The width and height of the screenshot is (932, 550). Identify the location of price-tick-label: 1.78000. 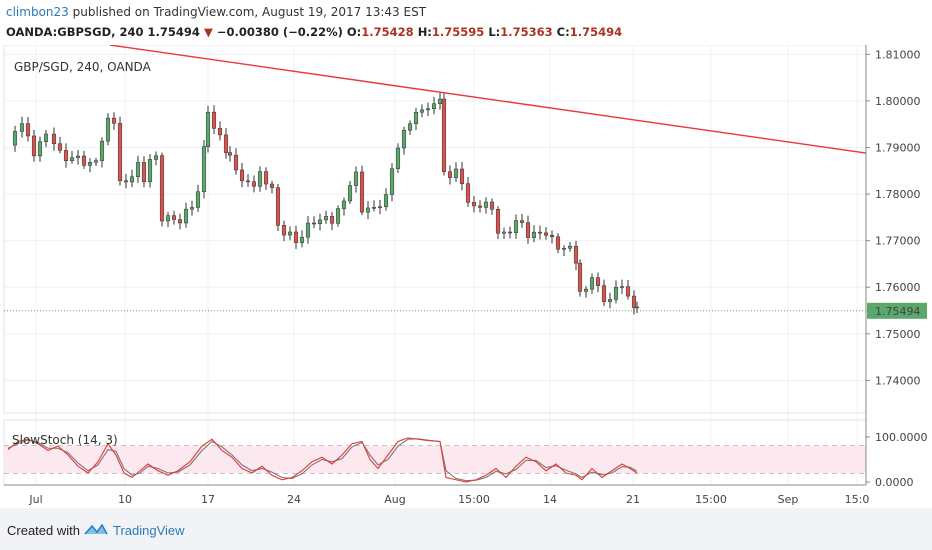
(898, 194).